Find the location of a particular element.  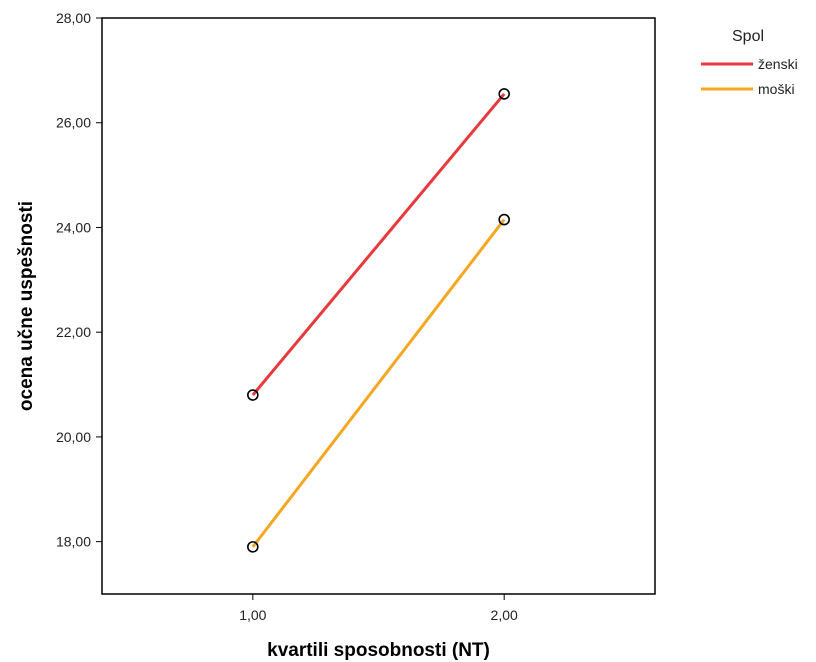

legend-label: moški is located at coordinates (776, 89).